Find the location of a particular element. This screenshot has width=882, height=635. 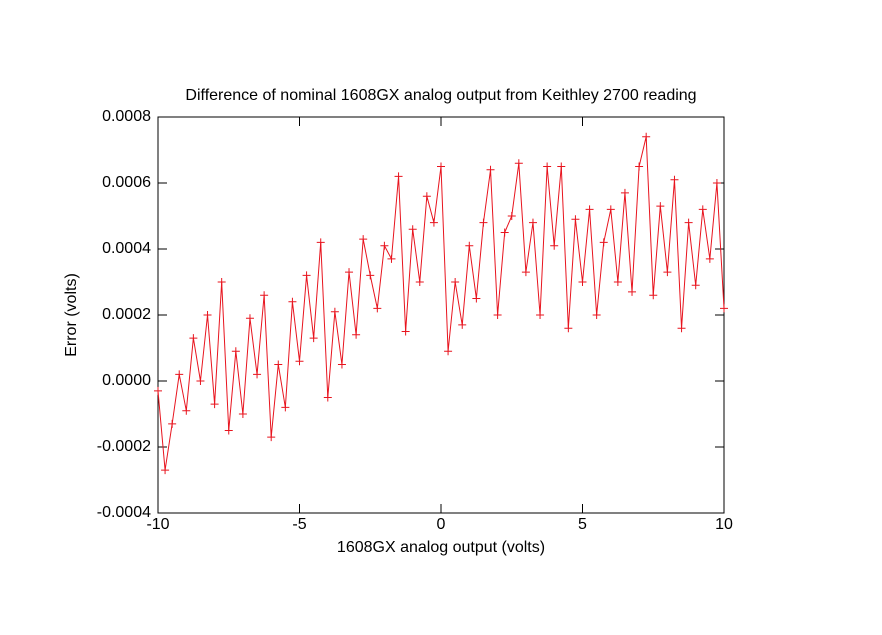

x-axis-label: 1608GX analog output (volts) is located at coordinates (441, 547).